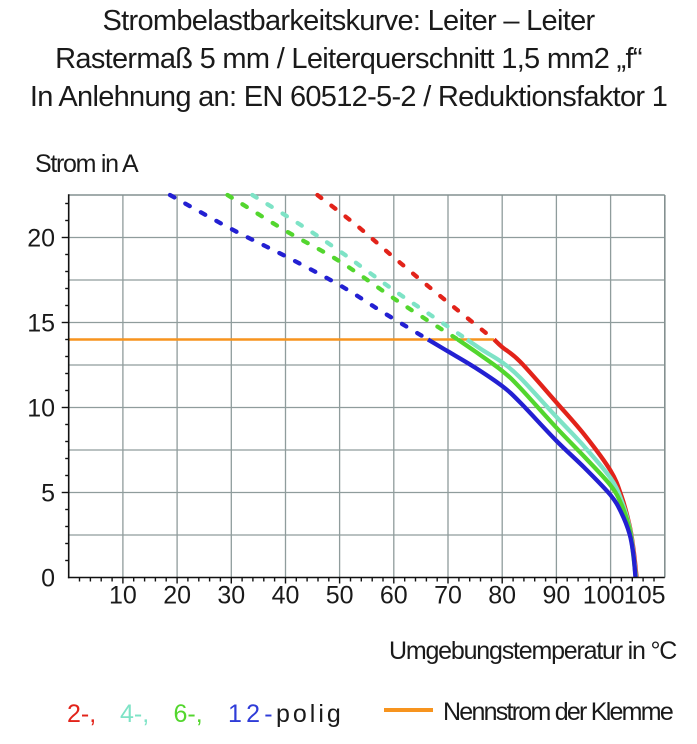  I want to click on svg-text: 30, so click(231, 596).